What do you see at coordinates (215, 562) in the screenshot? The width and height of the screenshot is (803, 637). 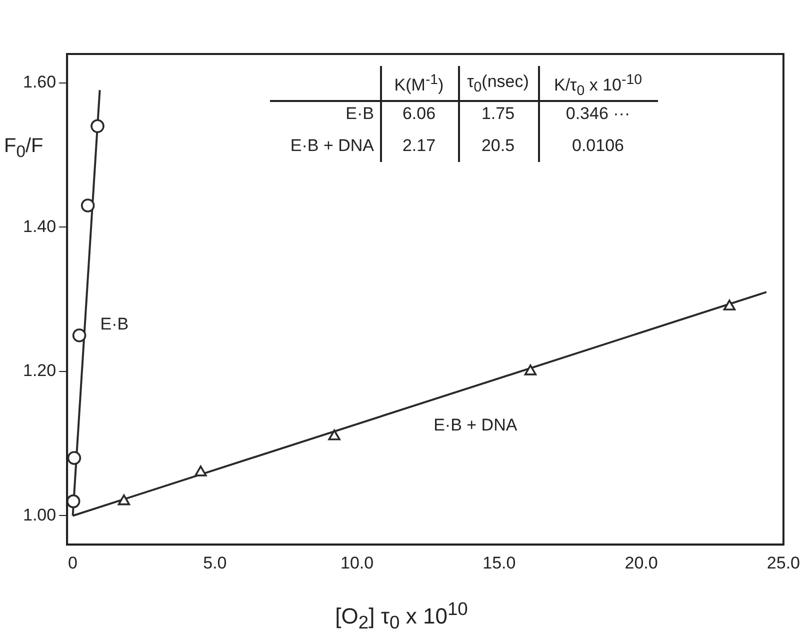 I see `x-tick-label: 5.0` at bounding box center [215, 562].